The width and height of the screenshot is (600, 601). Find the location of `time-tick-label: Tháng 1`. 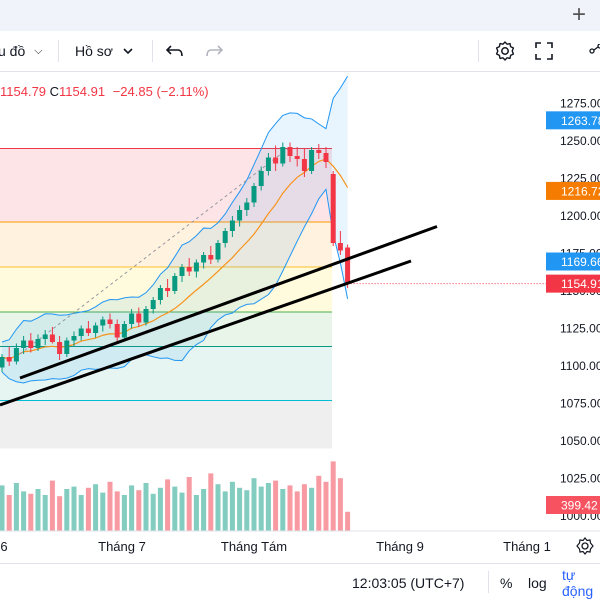

time-tick-label: Tháng 1 is located at coordinates (527, 546).